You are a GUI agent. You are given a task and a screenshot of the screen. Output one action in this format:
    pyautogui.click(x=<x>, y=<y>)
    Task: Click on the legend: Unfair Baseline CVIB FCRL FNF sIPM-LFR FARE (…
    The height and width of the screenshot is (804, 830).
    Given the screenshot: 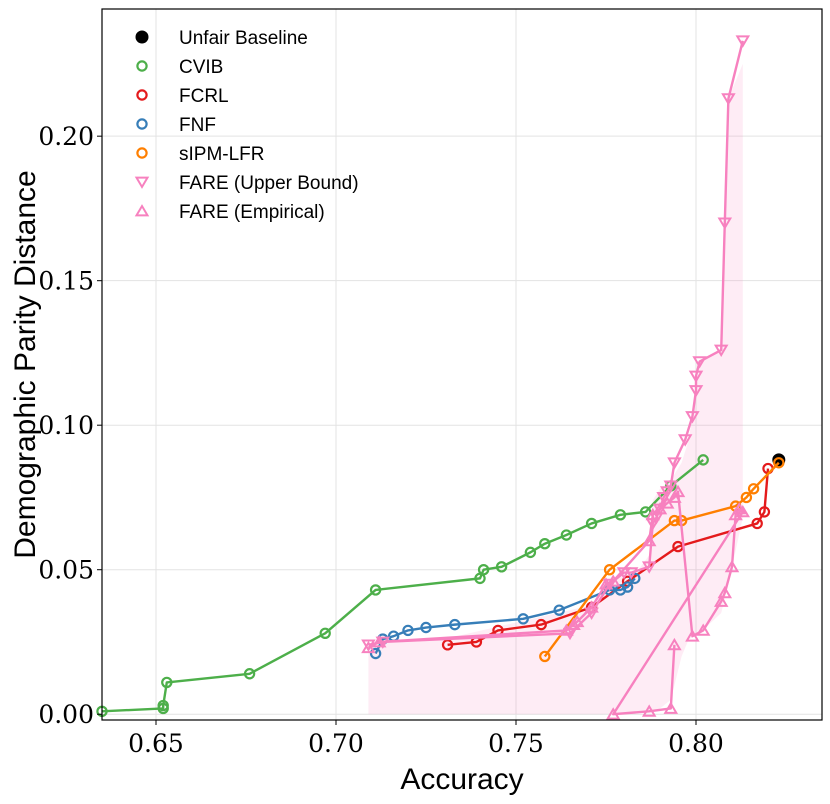 What is the action you would take?
    pyautogui.click(x=246, y=125)
    